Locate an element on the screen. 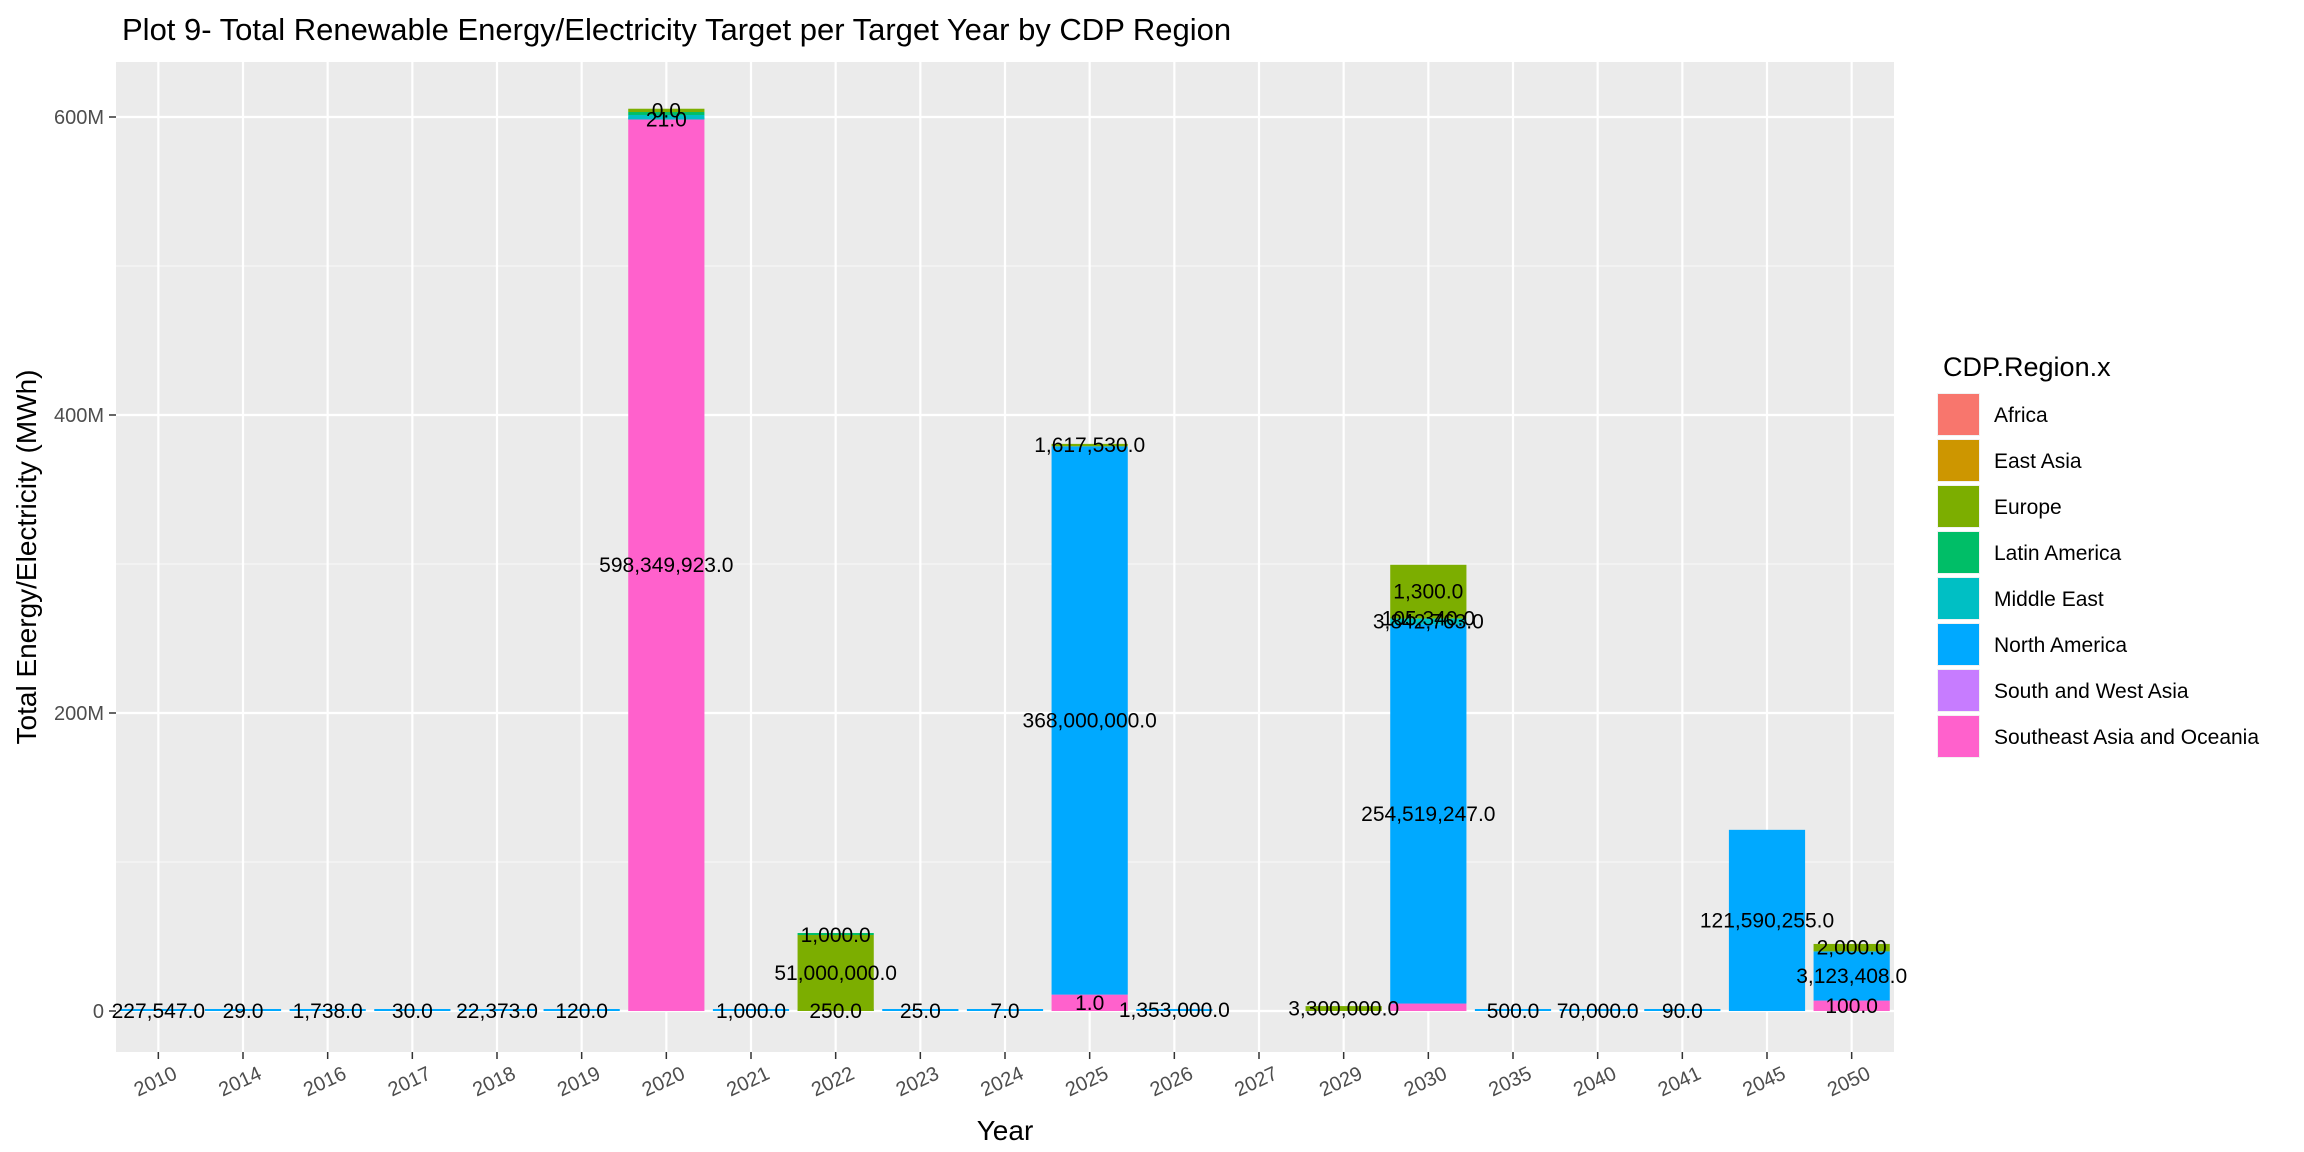  y-axis: 0 200M 400M 600M is located at coordinates (85, 565).